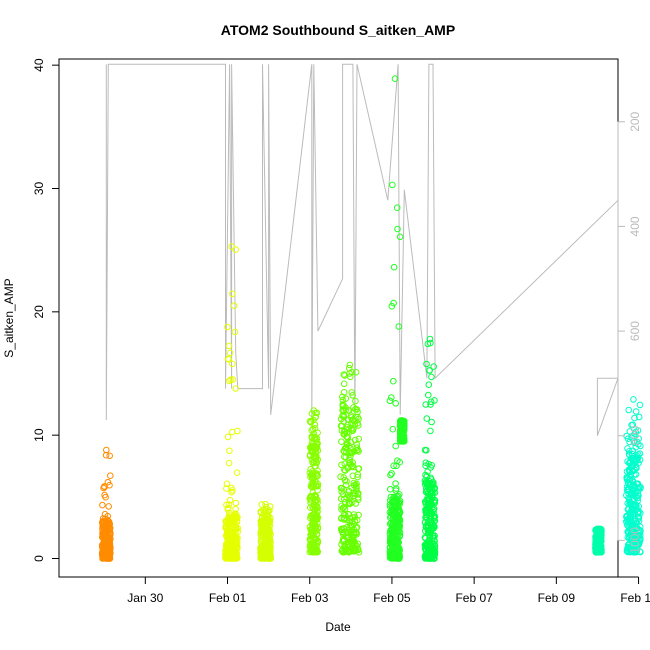 The height and width of the screenshot is (650, 650). I want to click on x-tick-label: Feb 05, so click(392, 598).